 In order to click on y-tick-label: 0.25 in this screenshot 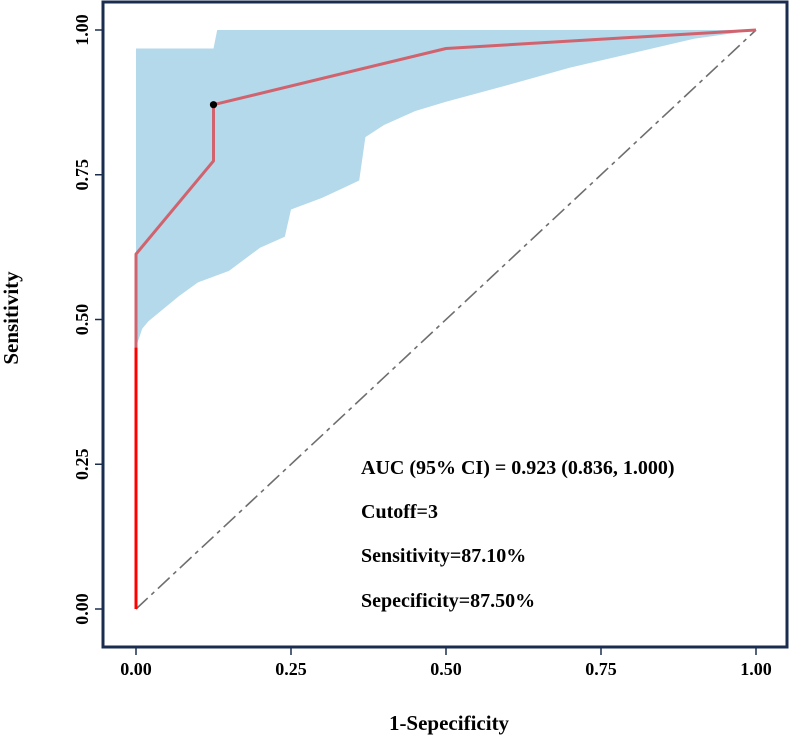, I will do `click(82, 465)`.